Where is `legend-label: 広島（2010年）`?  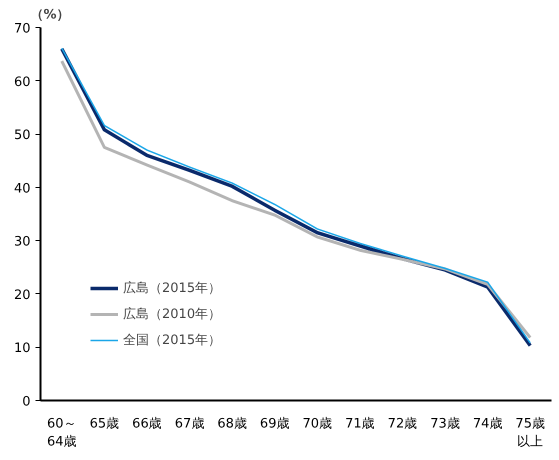
legend-label: 広島（2010年） is located at coordinates (172, 314).